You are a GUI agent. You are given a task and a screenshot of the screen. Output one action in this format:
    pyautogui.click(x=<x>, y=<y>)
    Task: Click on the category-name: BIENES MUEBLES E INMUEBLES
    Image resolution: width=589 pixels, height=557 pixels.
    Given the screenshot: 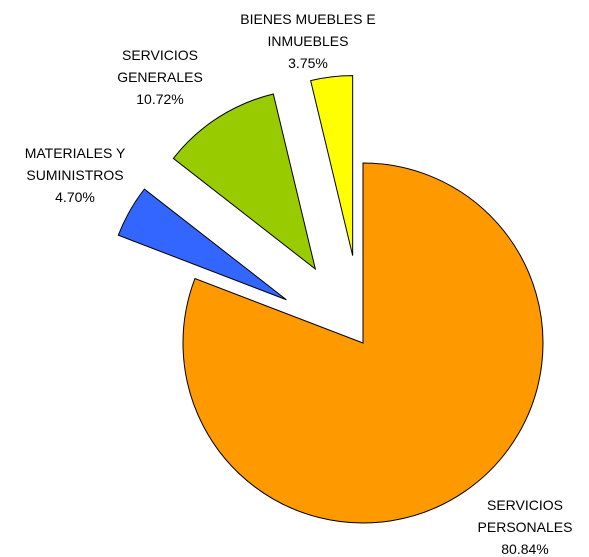 What is the action you would take?
    pyautogui.click(x=308, y=30)
    